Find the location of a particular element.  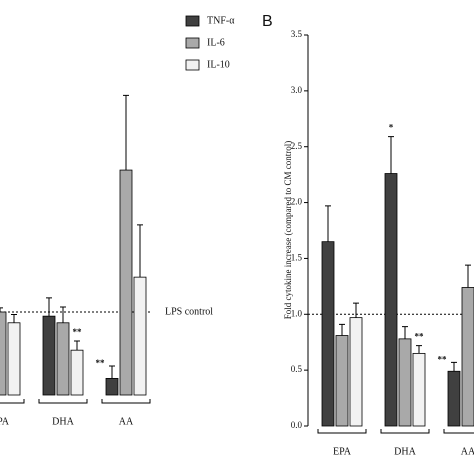

y-tick-label: 2.5 is located at coordinates (297, 146).